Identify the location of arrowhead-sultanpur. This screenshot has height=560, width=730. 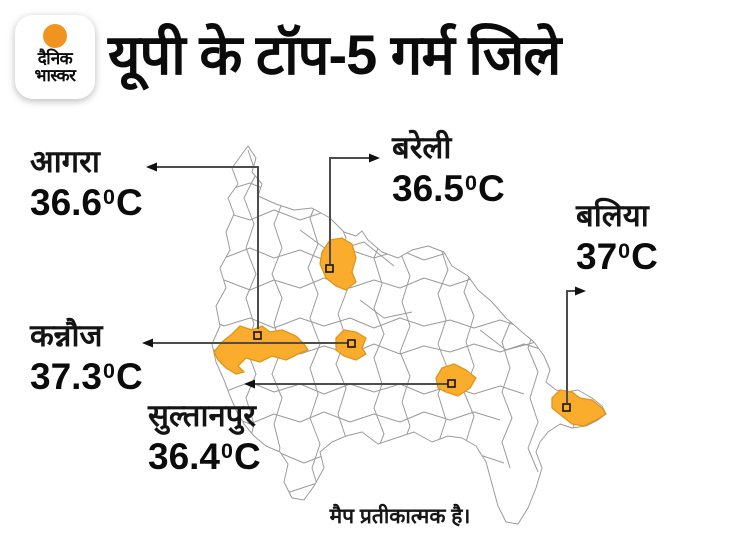
(249, 384).